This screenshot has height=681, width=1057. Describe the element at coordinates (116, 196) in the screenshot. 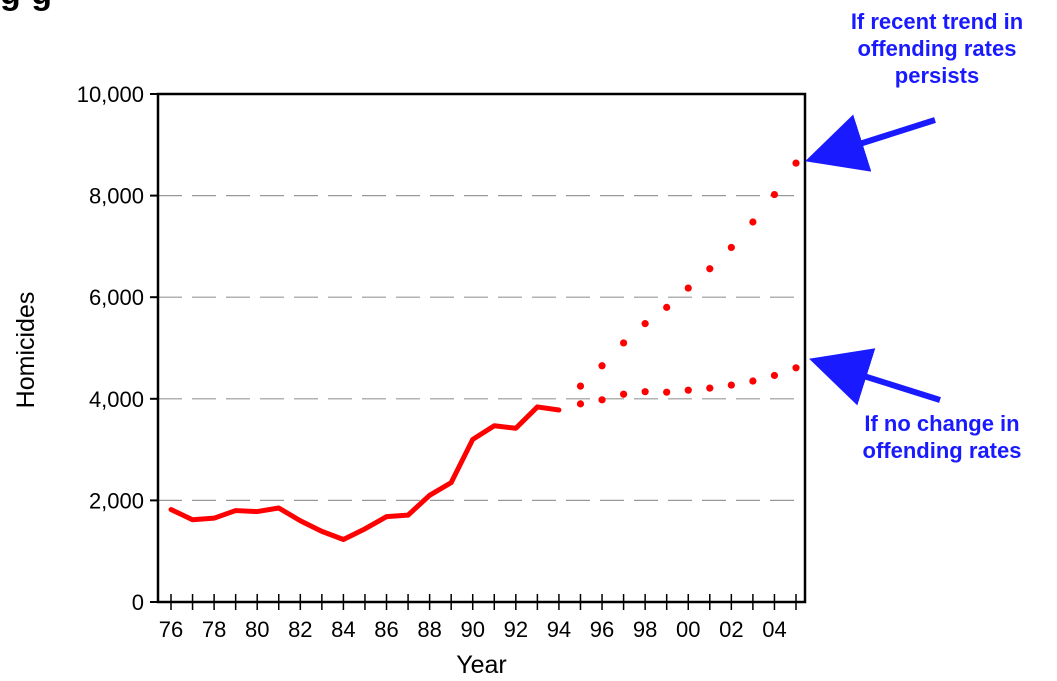

I see `y-tick-label: 8,000` at that location.